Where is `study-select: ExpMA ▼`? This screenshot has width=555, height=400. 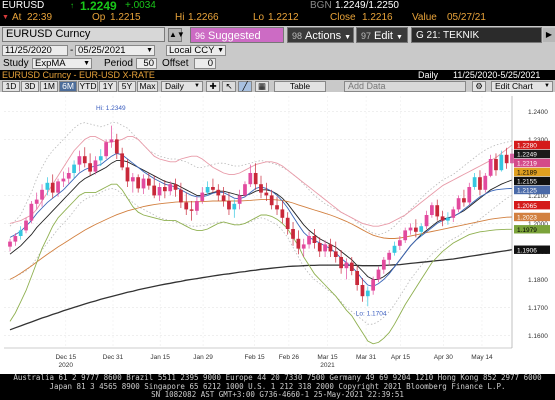
study-select: ExpMA ▼ is located at coordinates (62, 63).